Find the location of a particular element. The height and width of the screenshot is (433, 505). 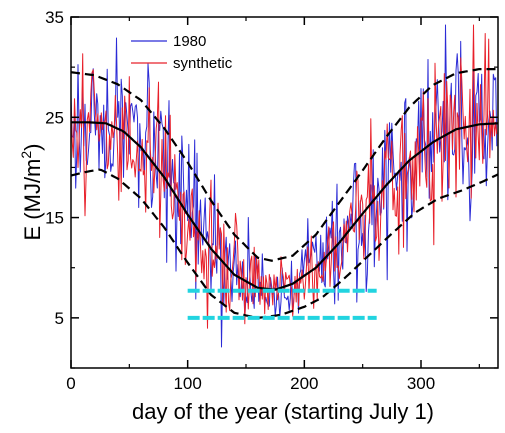

y-tick-label-35: 35 is located at coordinates (54, 17).